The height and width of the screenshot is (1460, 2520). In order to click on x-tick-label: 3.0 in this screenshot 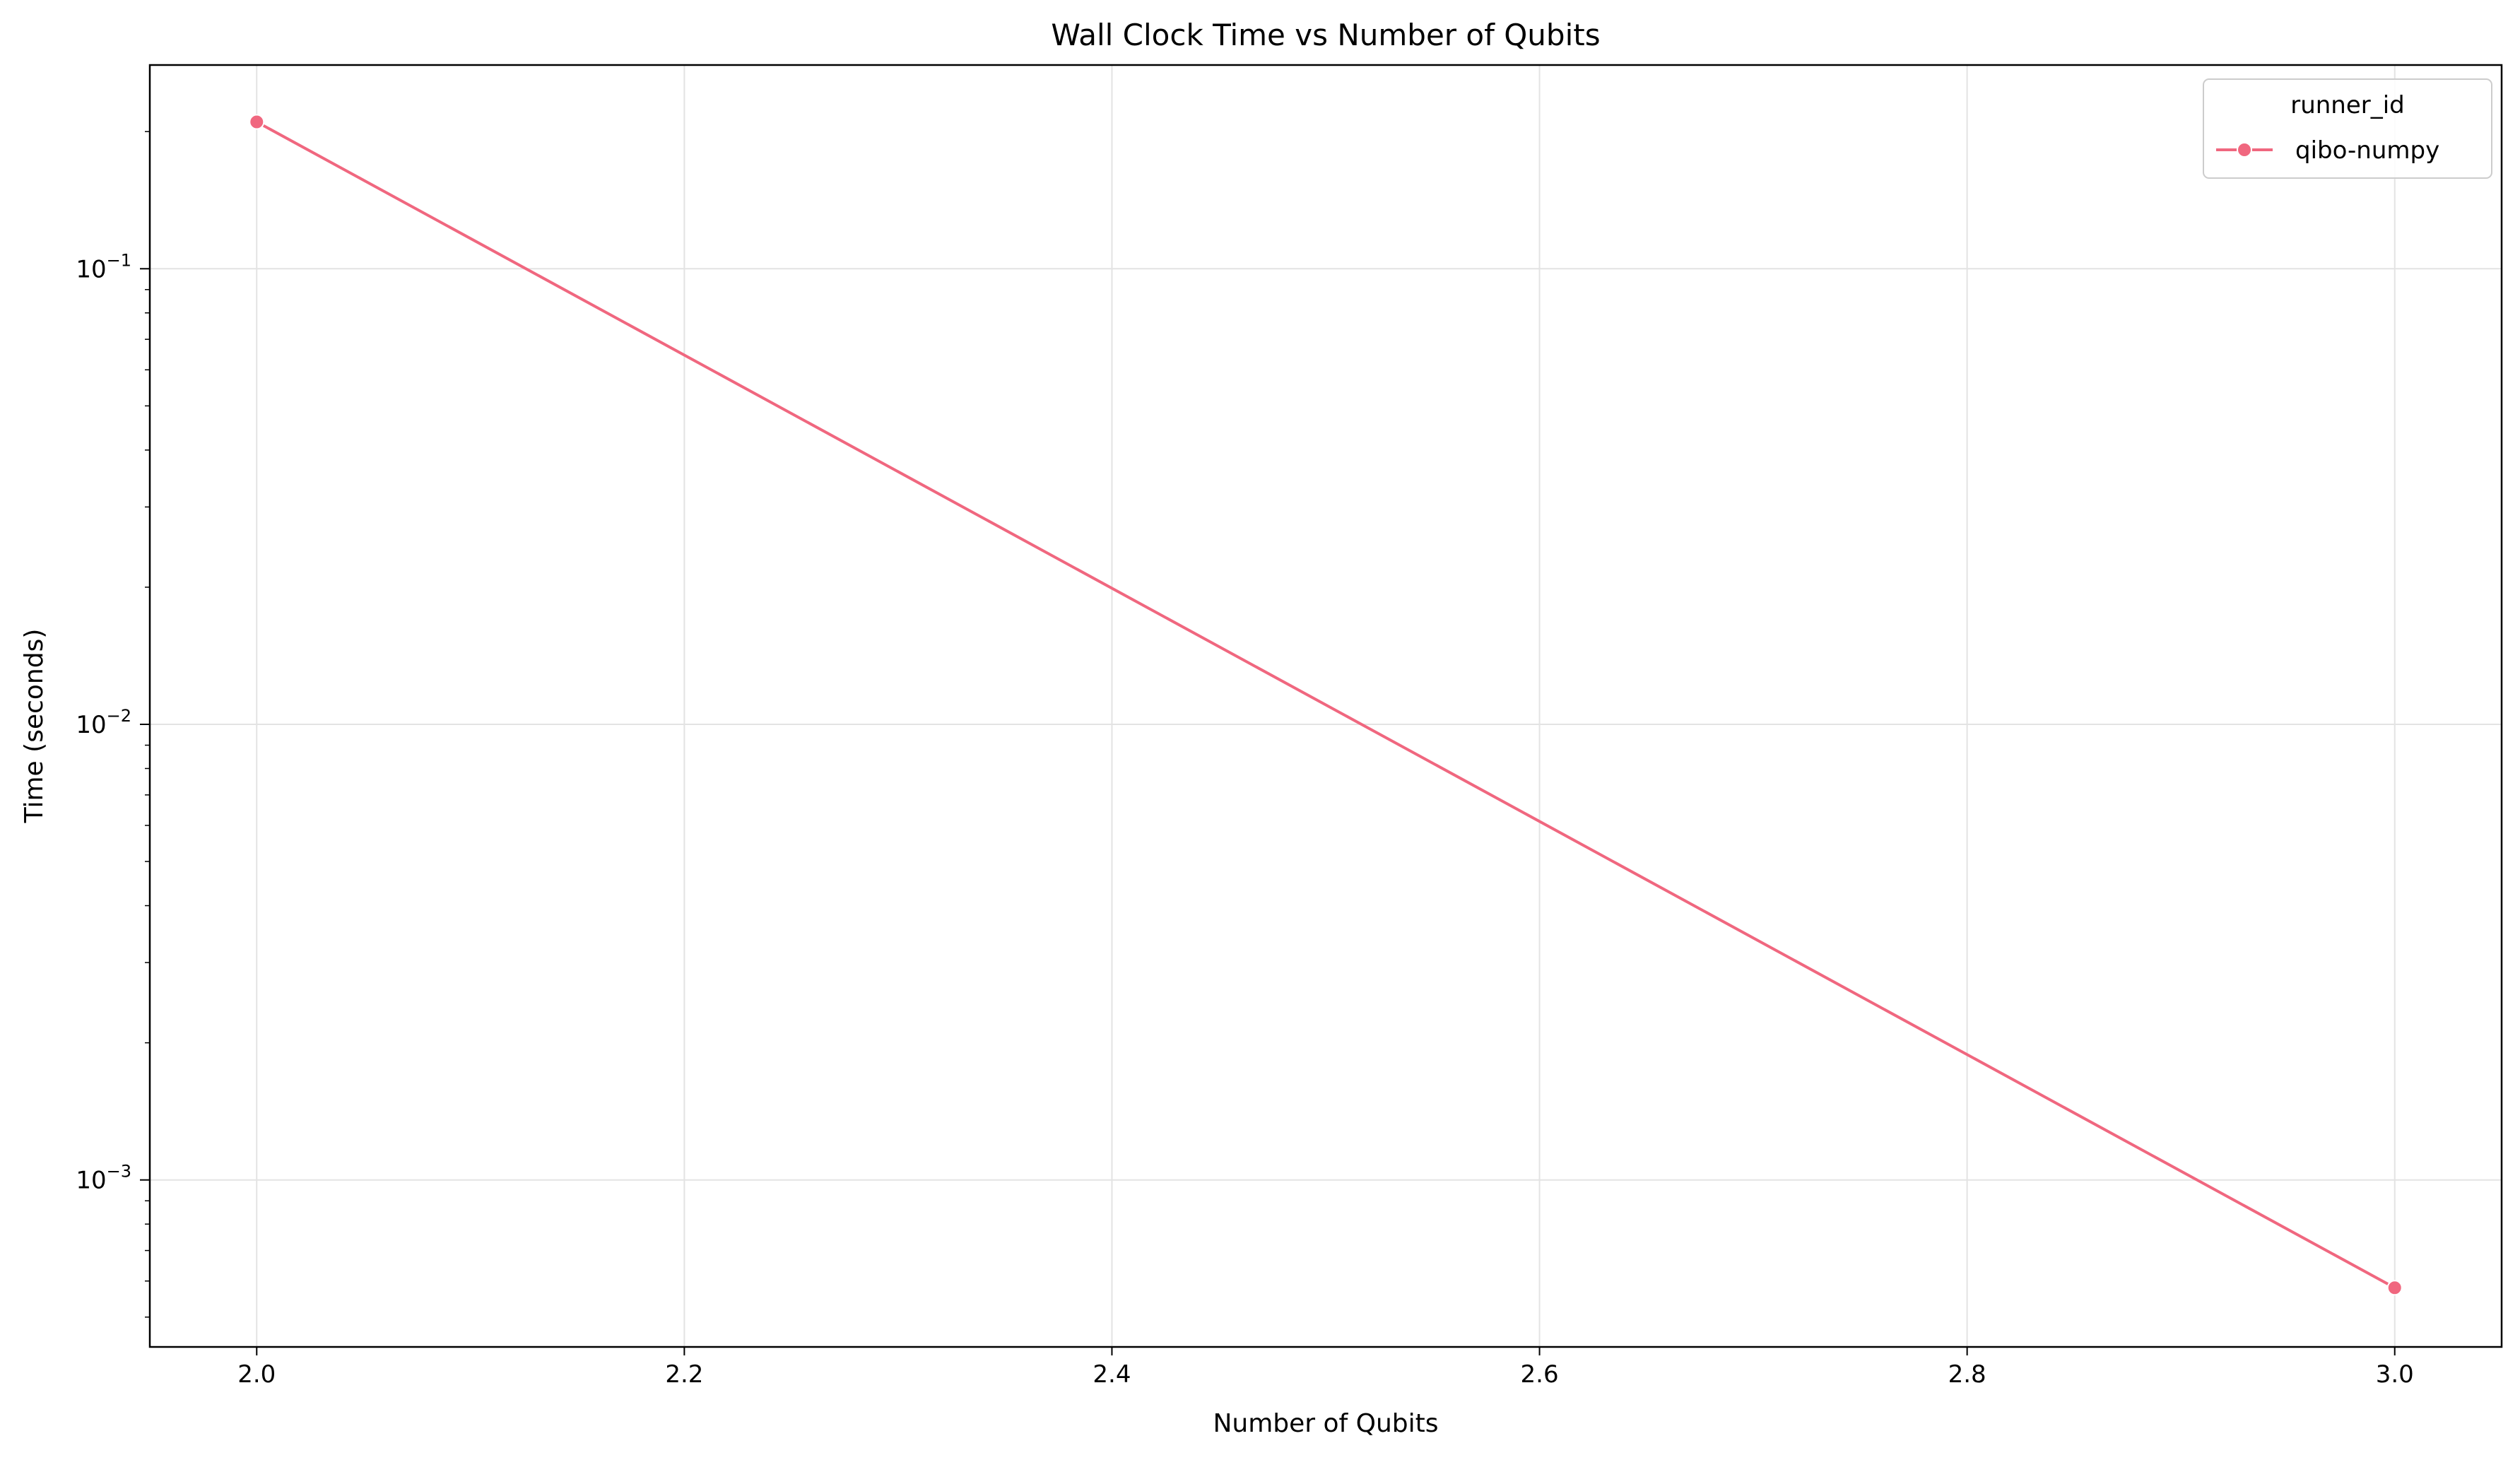, I will do `click(2395, 1374)`.